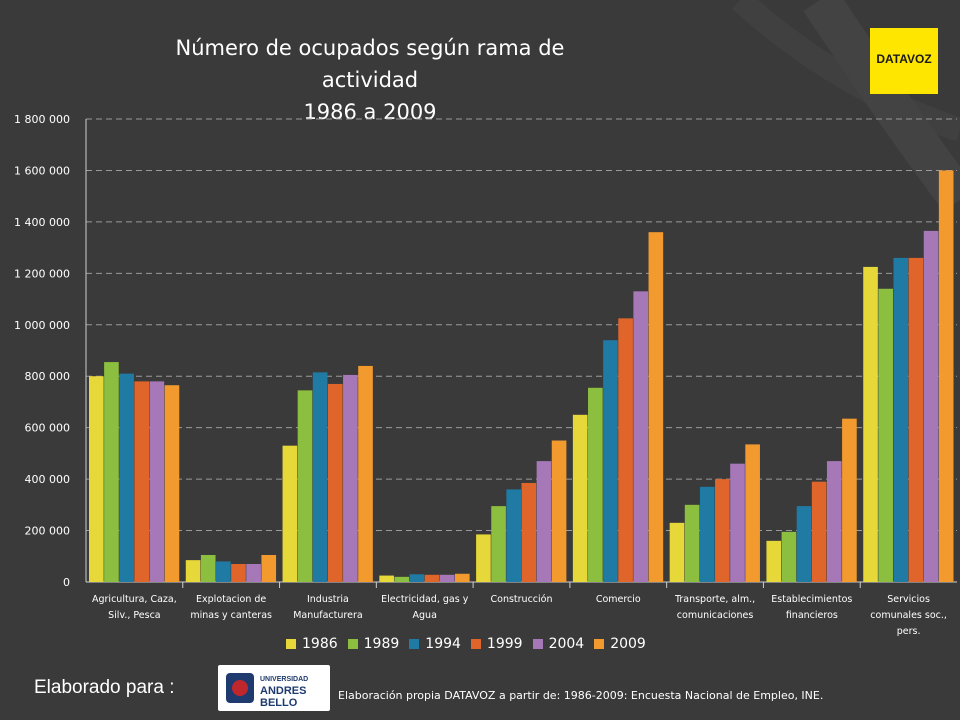  What do you see at coordinates (66, 582) in the screenshot?
I see `y-tick-label: 0` at bounding box center [66, 582].